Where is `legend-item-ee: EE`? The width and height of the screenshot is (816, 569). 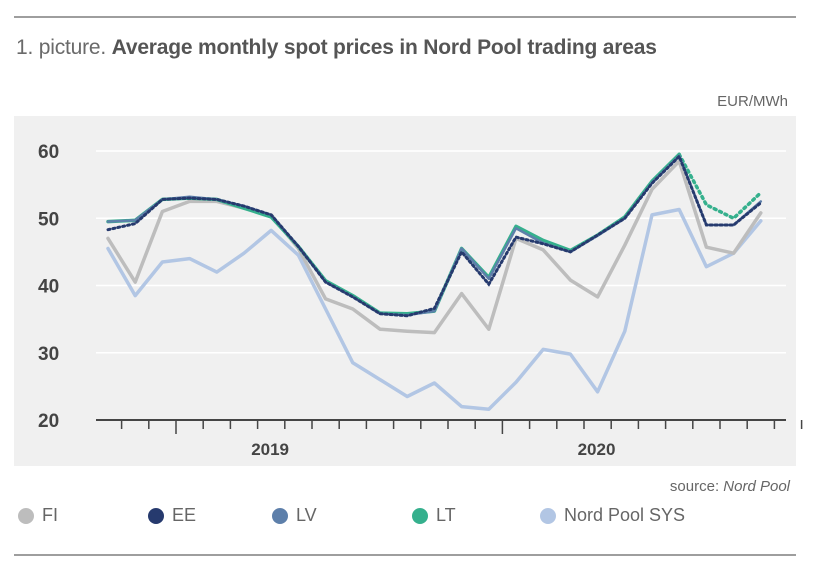
legend-item-ee: EE is located at coordinates (172, 515).